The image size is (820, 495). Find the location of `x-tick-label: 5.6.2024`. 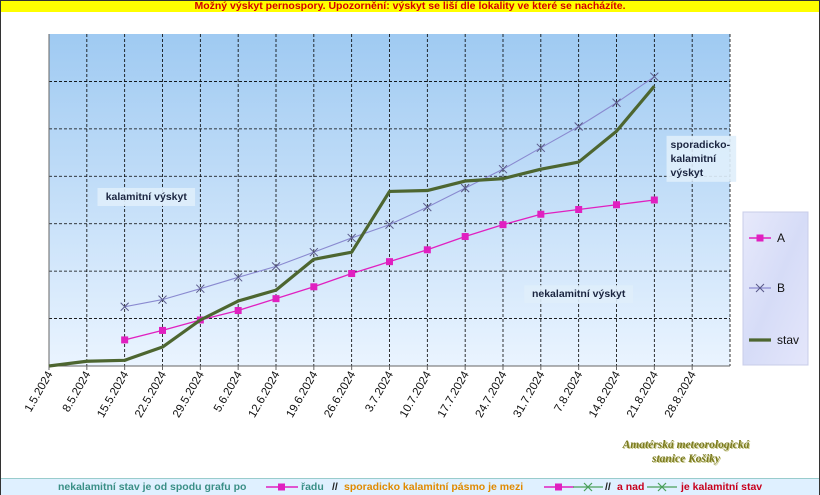

x-tick-label: 5.6.2024 is located at coordinates (228, 391).